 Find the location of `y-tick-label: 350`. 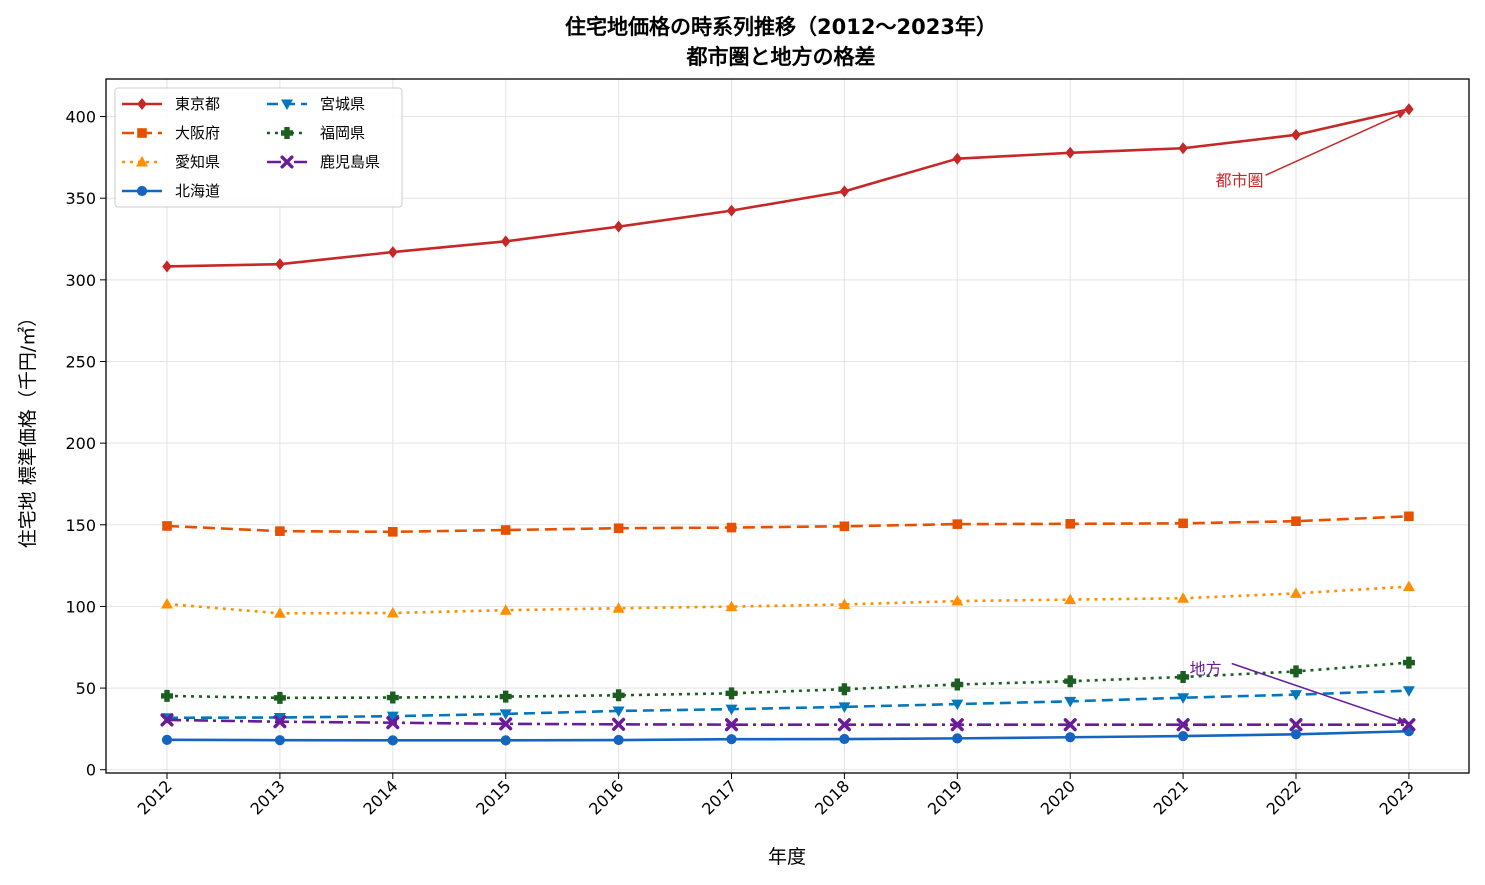

y-tick-label: 350 is located at coordinates (80, 198).